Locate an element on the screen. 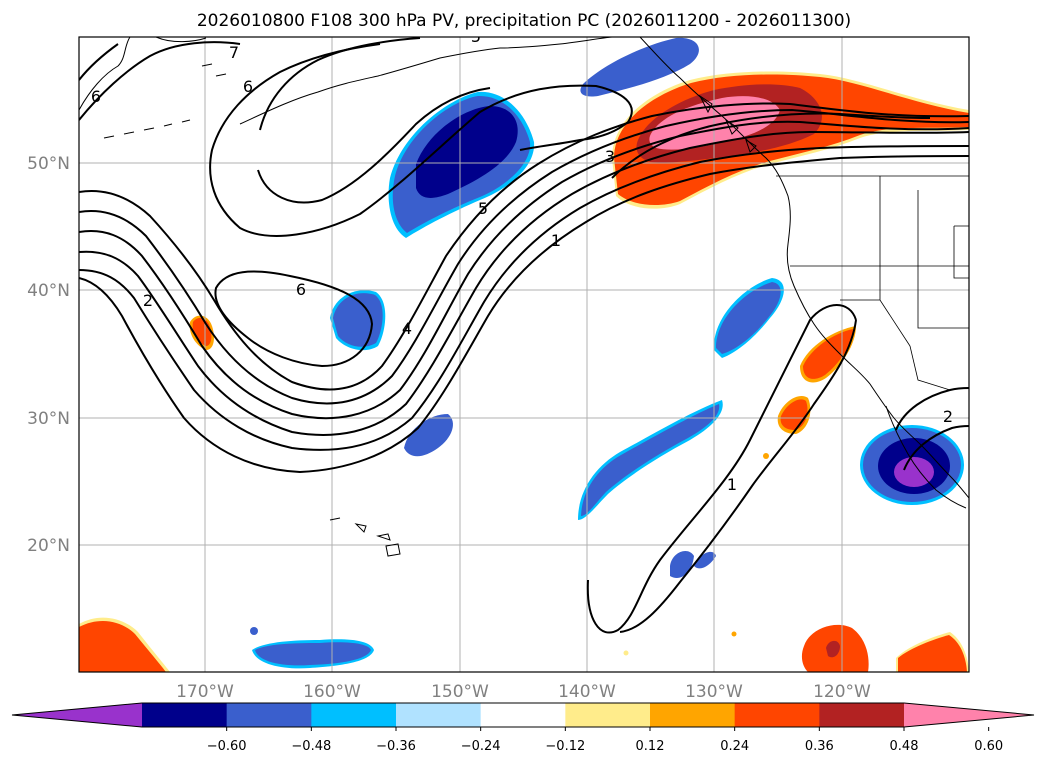  colorbar-tick-label: −0.60 is located at coordinates (227, 746).